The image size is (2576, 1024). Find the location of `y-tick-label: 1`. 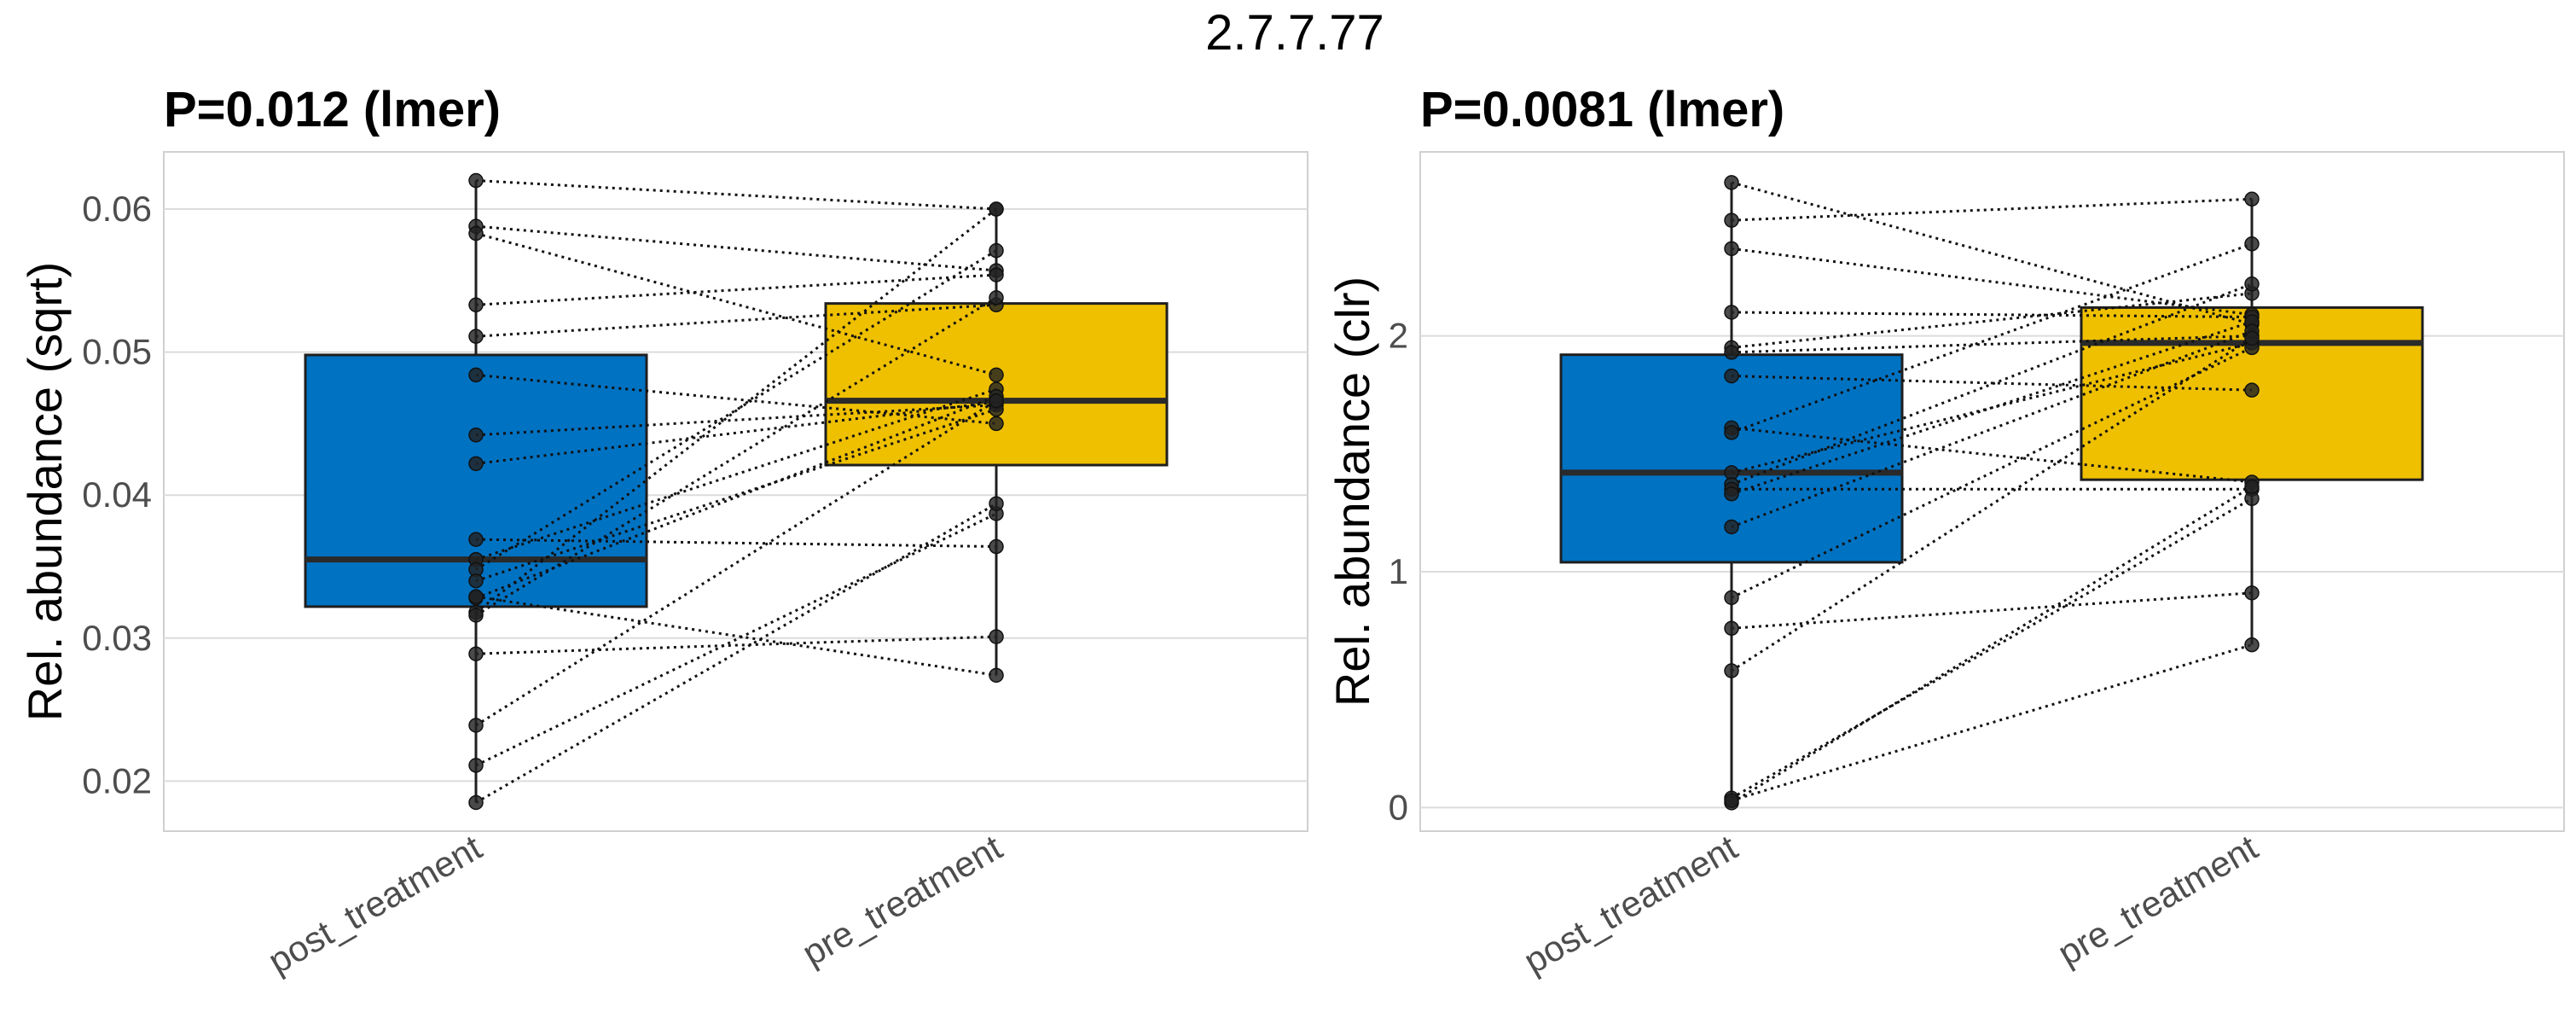

y-tick-label: 1 is located at coordinates (1398, 571).